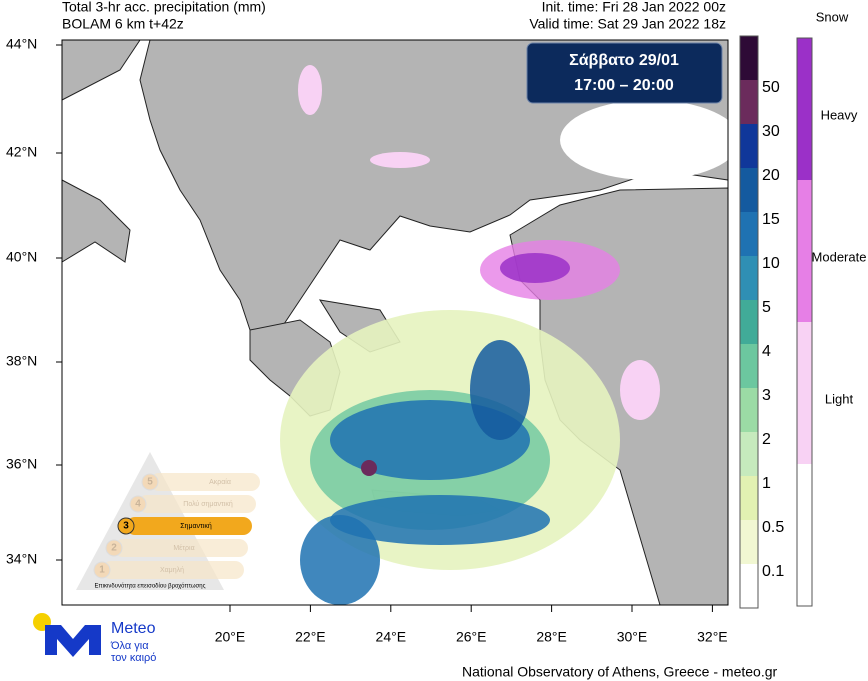  What do you see at coordinates (832, 16) in the screenshot?
I see `snow-title: Snow` at bounding box center [832, 16].